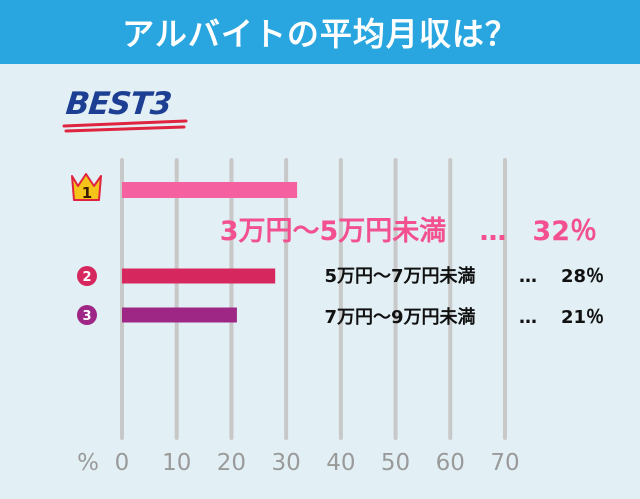  What do you see at coordinates (122, 463) in the screenshot?
I see `x-tick-label: 0` at bounding box center [122, 463].